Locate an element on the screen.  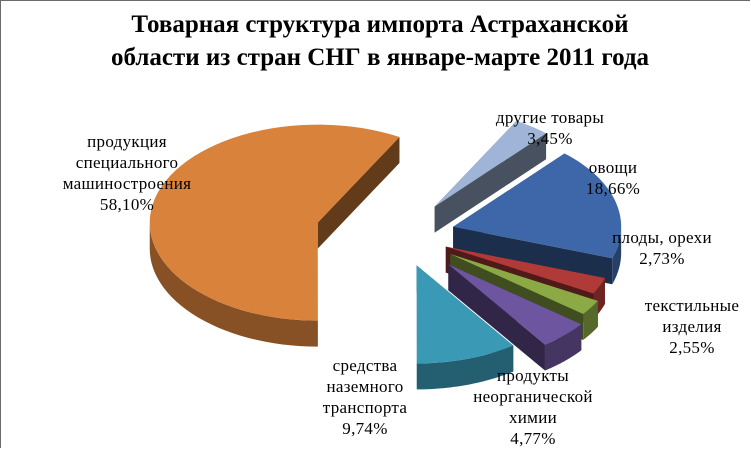
label-textiles-line-1: текстильные is located at coordinates (692, 305).